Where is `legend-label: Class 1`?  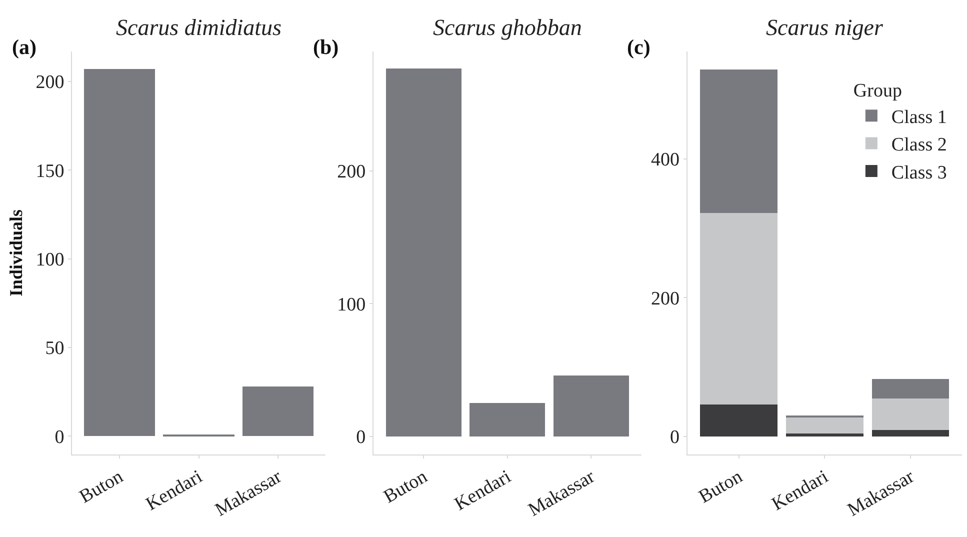 legend-label: Class 1 is located at coordinates (919, 117).